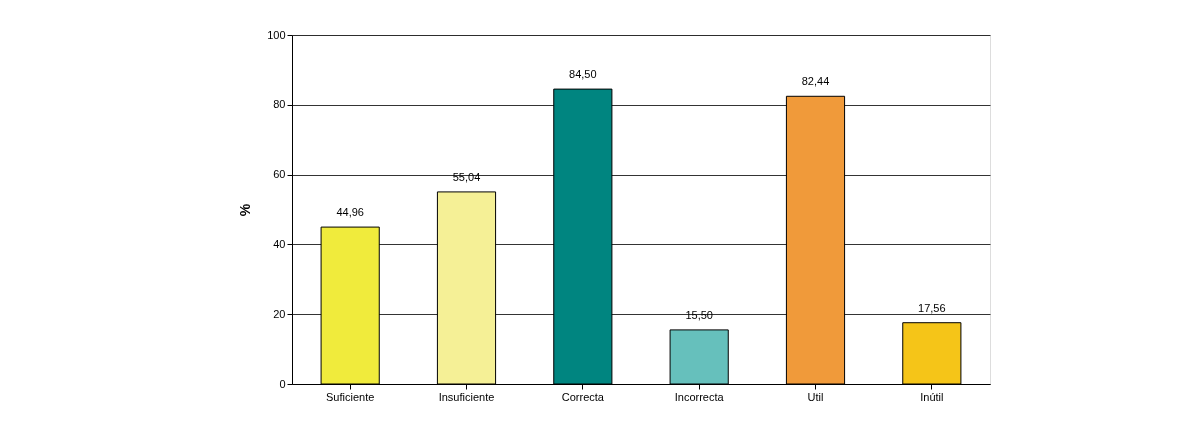 Image resolution: width=1199 pixels, height=423 pixels. Describe the element at coordinates (466, 396) in the screenshot. I see `x-tick-label: Insuficiente` at that location.